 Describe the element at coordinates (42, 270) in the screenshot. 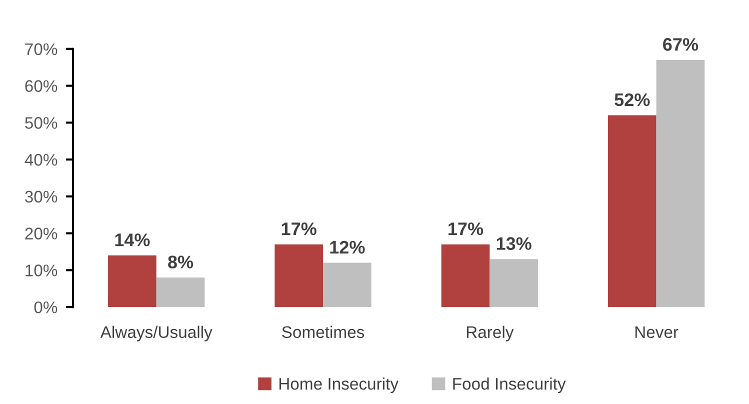

I see `y-tick-label: 10%` at that location.